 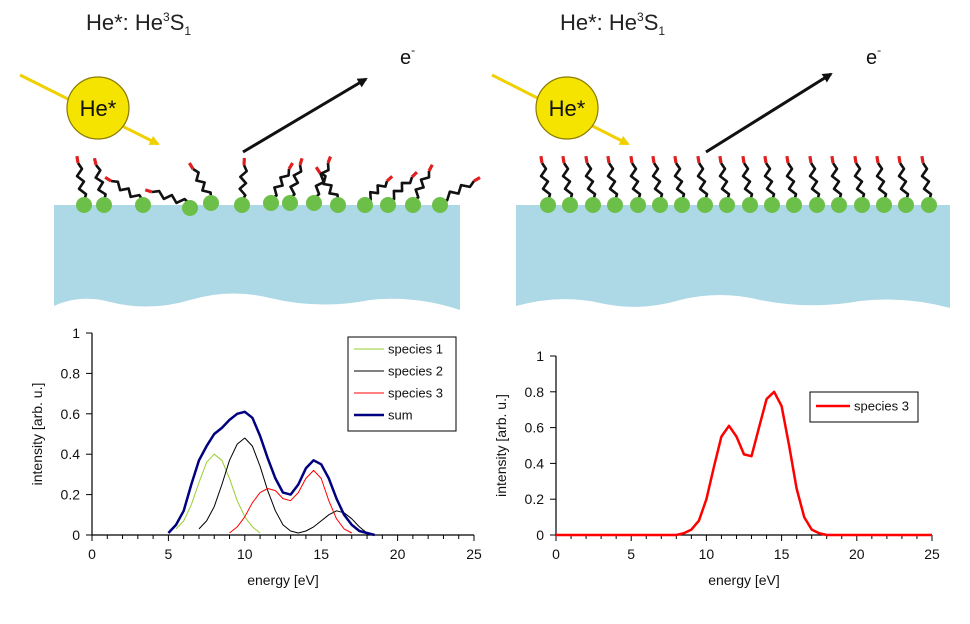 I want to click on left-electron-arrow, so click(x=305, y=115).